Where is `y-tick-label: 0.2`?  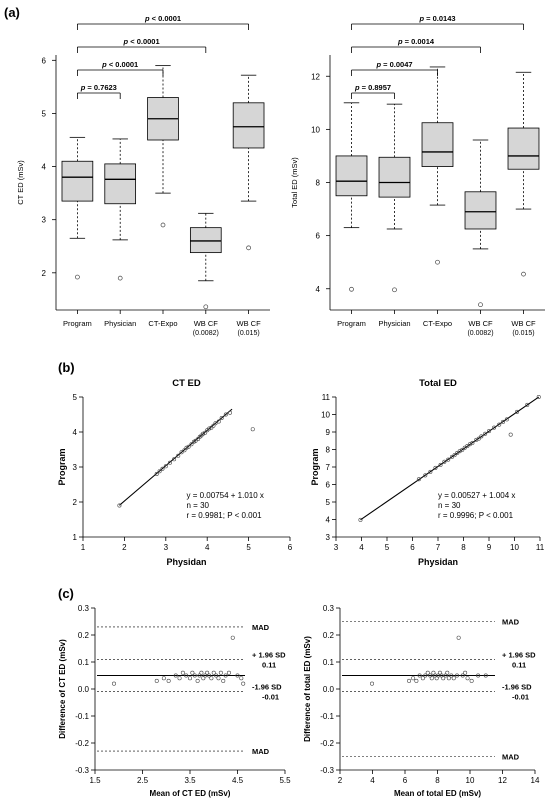
y-tick-label: 0.2 is located at coordinates (84, 635).